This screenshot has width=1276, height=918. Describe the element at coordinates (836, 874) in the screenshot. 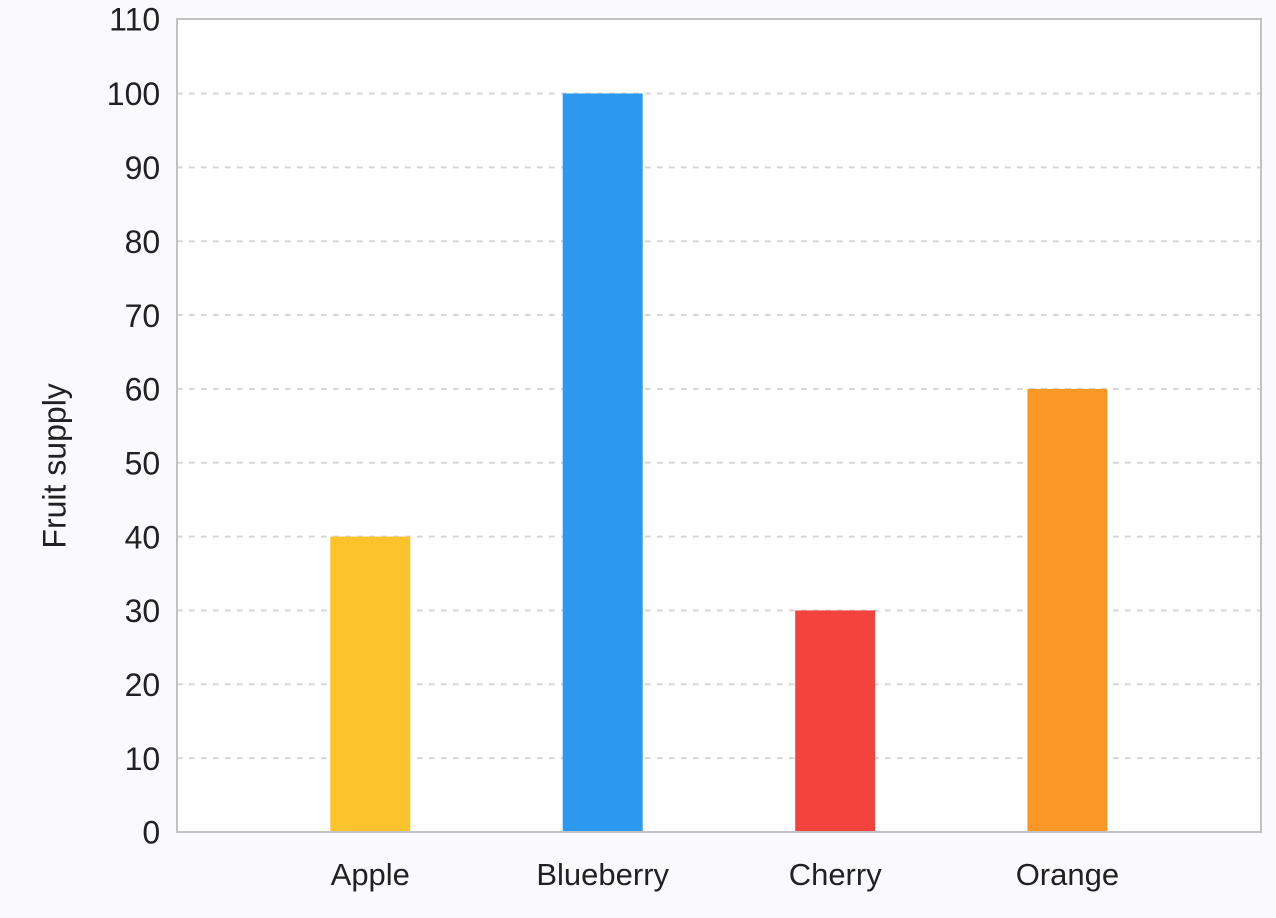

I see `svg-text: Cherry` at that location.